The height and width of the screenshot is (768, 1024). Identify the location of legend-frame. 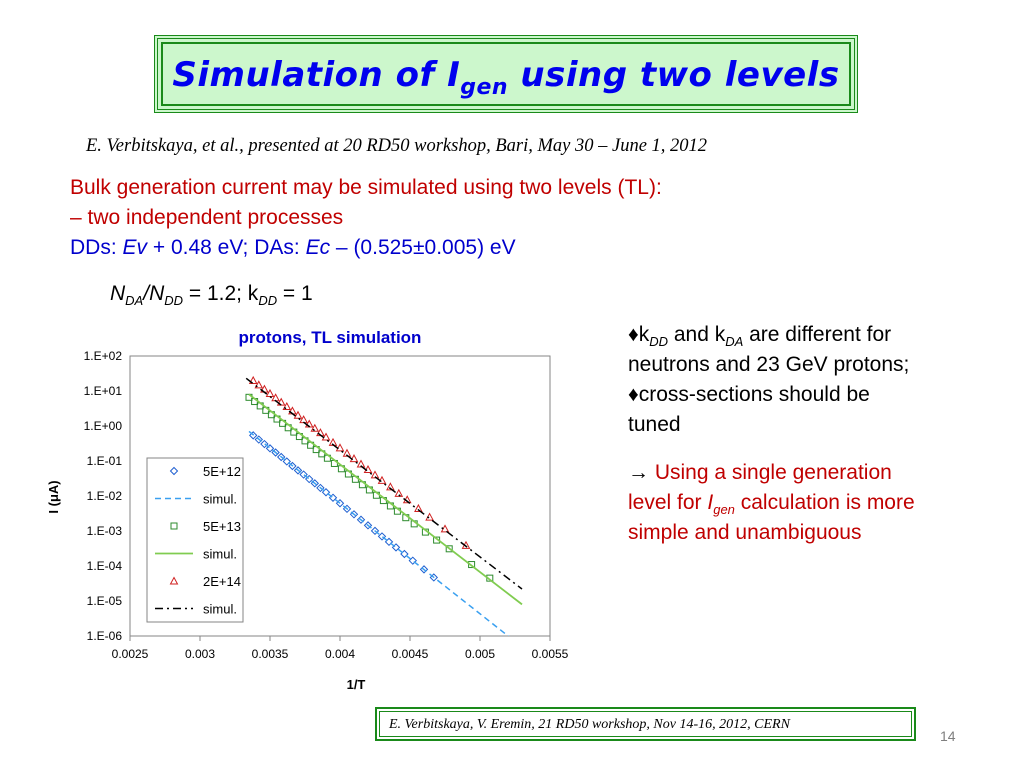
(195, 540).